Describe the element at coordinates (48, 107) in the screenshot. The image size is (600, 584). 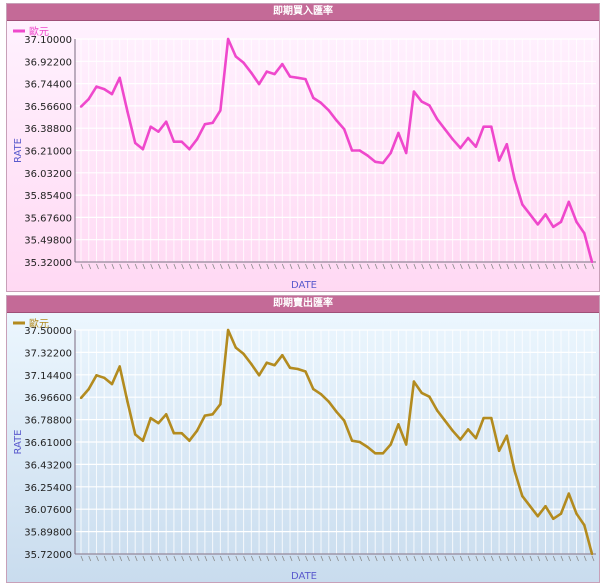
I see `y-tick-label: 36.56600` at that location.